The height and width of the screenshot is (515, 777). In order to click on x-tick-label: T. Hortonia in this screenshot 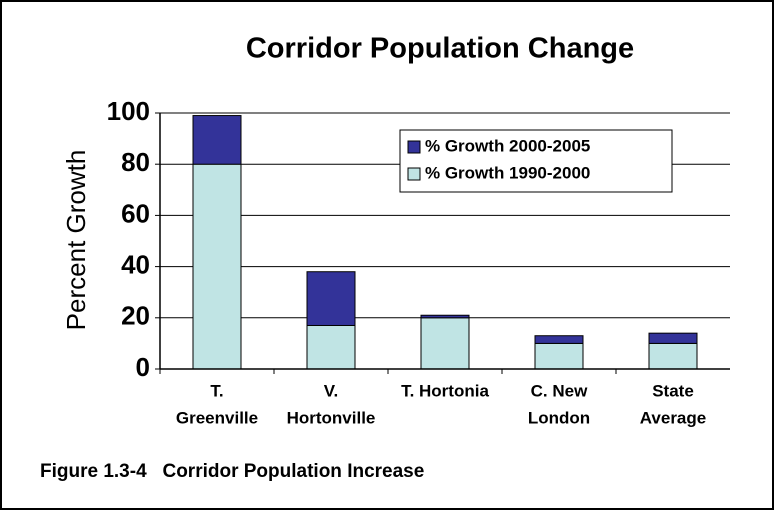, I will do `click(445, 390)`.